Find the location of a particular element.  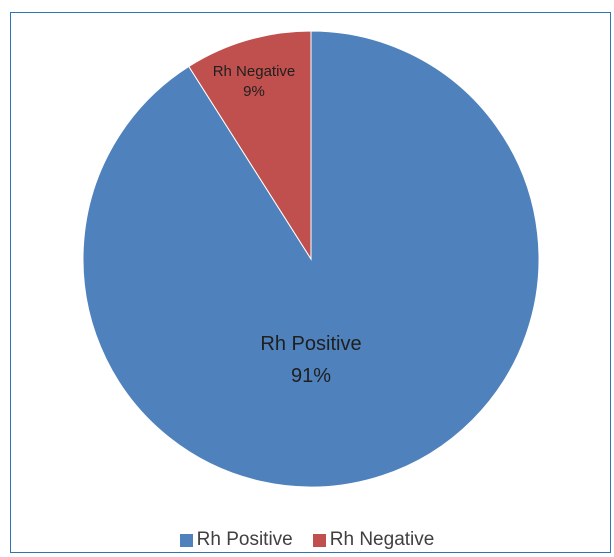

legend-swatch-rh-positive is located at coordinates (186, 540).